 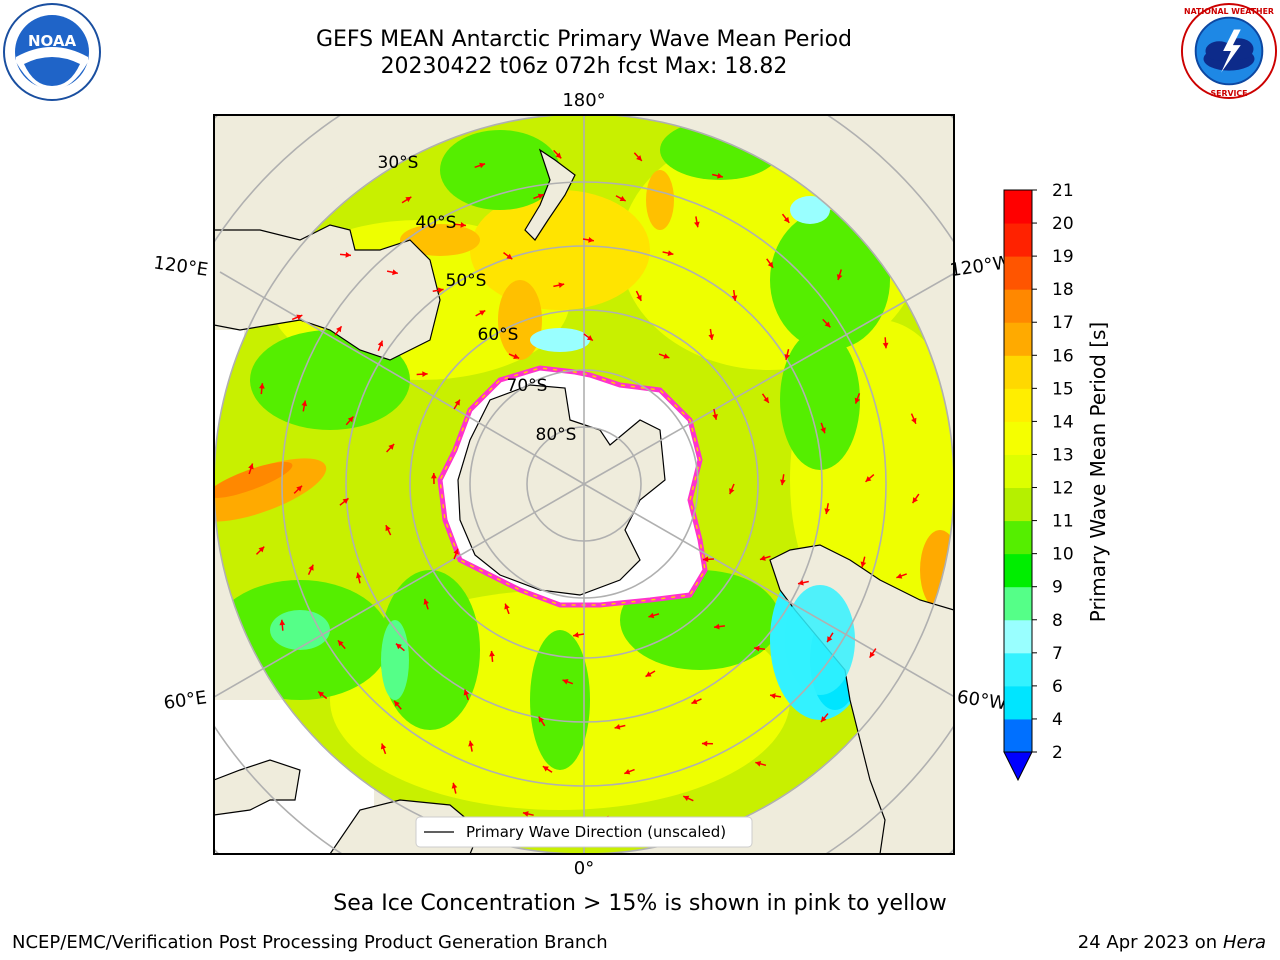 I want to click on lon-label-60w: 60°W, so click(x=982, y=701).